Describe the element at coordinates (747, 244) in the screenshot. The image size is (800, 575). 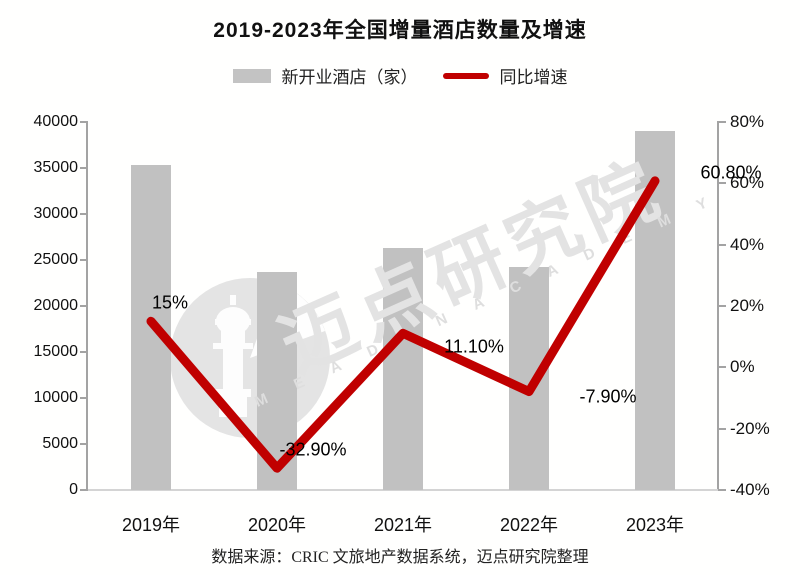
I see `y-axis-label-right: 40%` at that location.